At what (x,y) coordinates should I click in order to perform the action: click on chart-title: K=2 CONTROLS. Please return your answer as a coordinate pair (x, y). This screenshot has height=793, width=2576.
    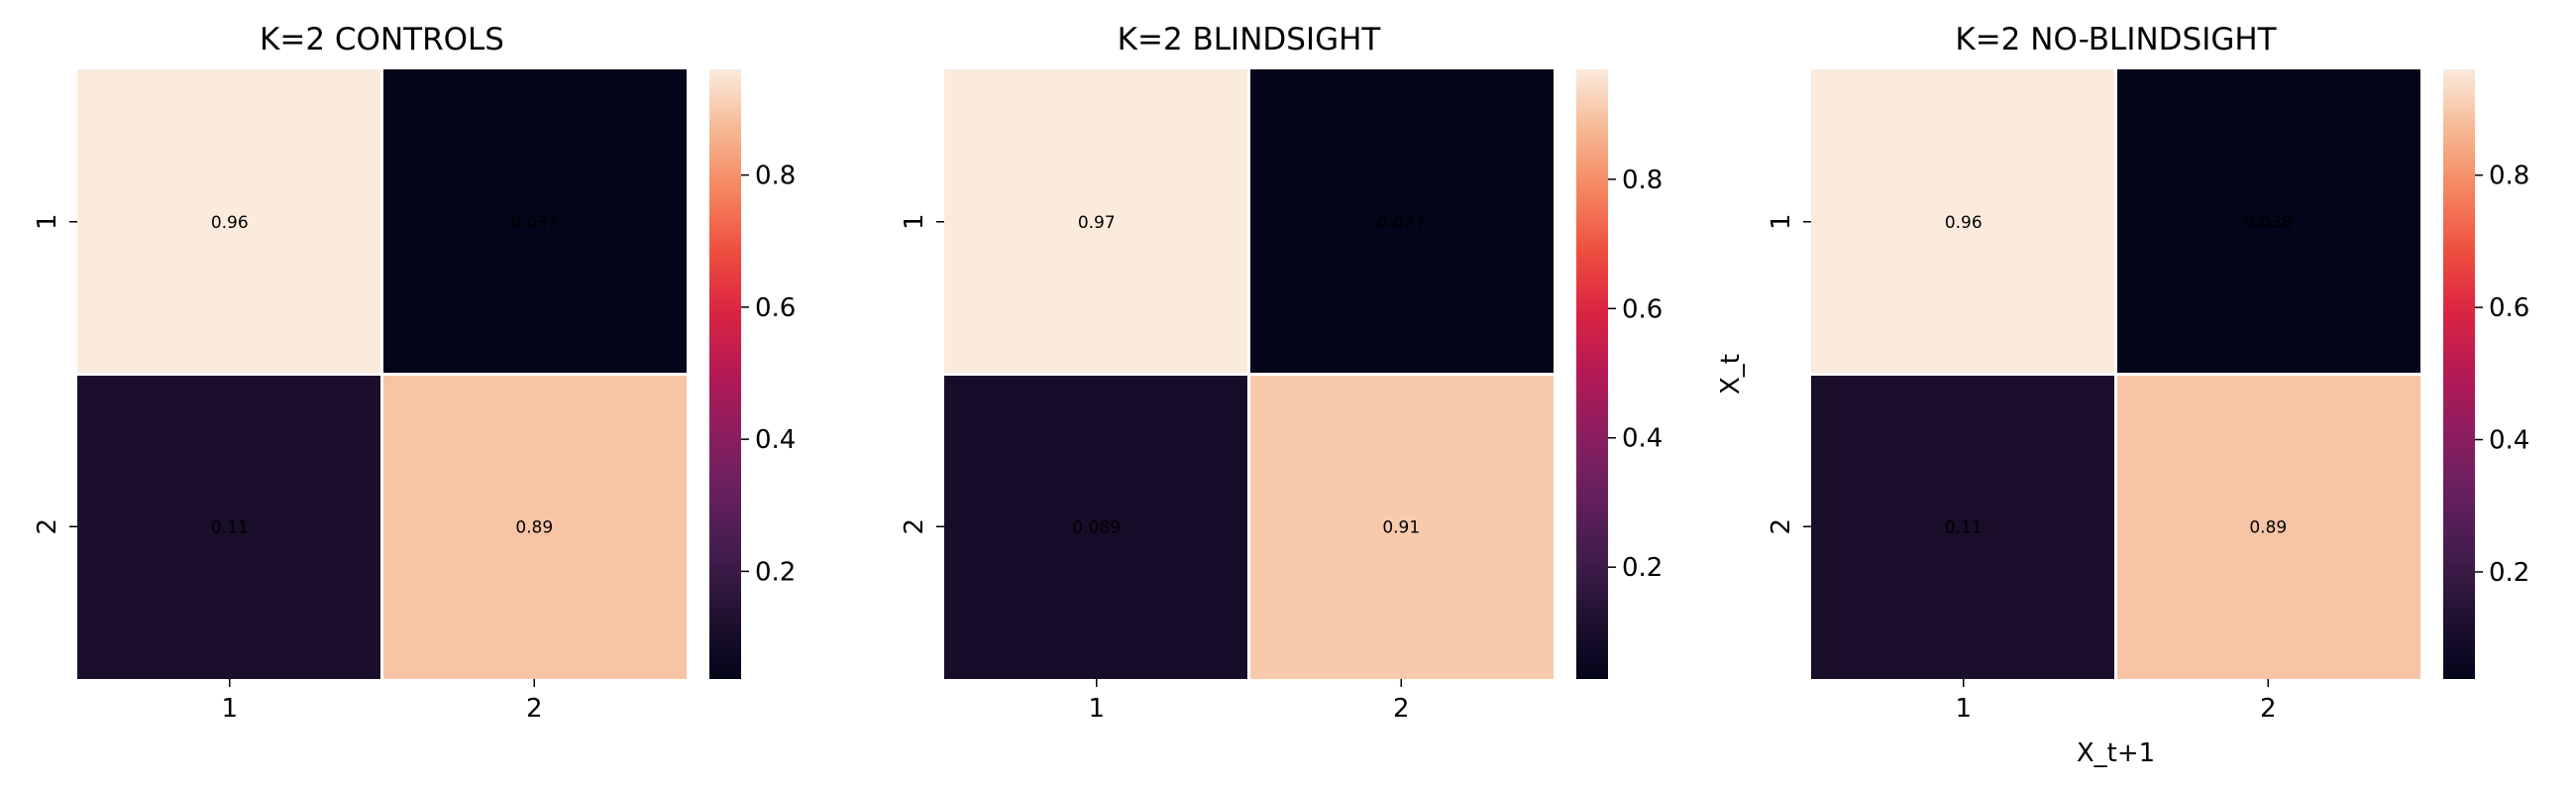
    Looking at the image, I should click on (382, 39).